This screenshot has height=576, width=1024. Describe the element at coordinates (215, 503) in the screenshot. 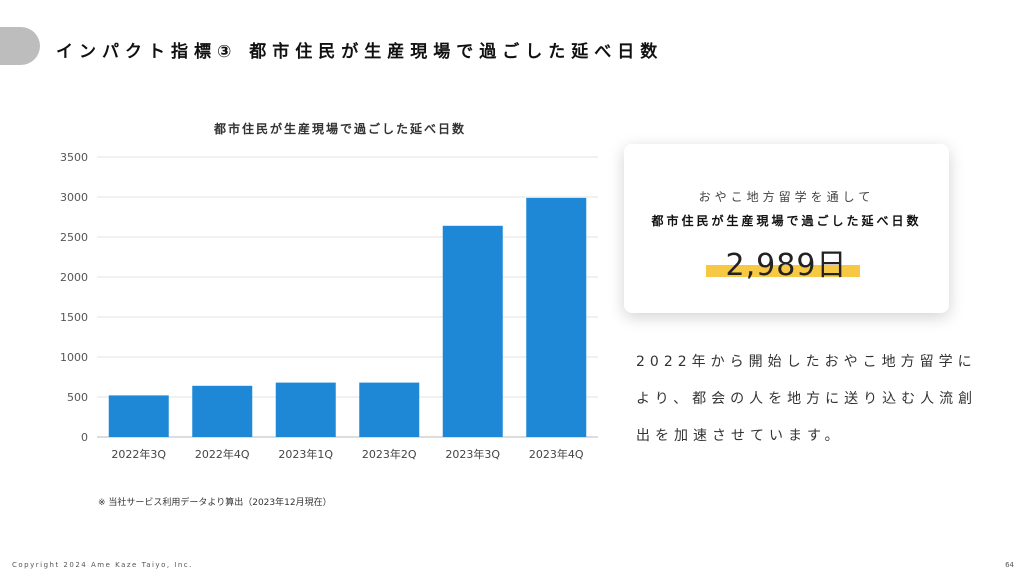

I see `chart-source-note: ※ 当社サービス利用データより算出（2023年12月現在）` at that location.